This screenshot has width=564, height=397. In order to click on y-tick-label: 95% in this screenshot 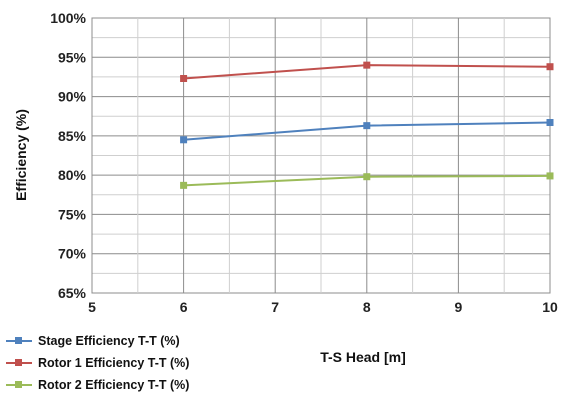, I will do `click(72, 57)`.